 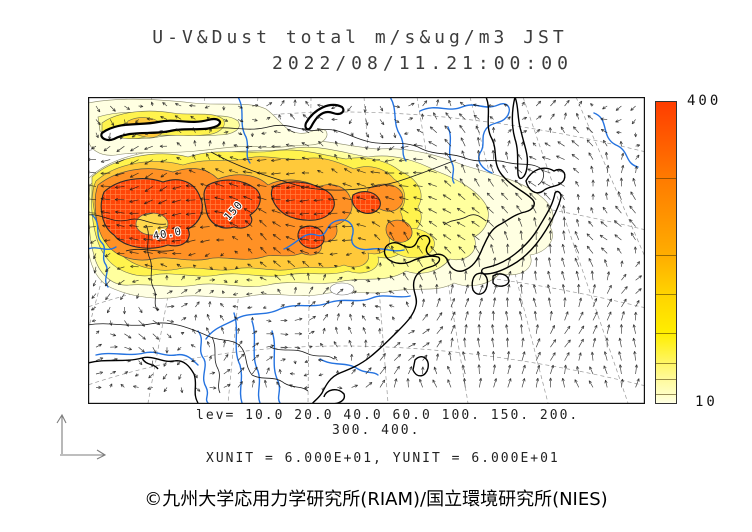 What do you see at coordinates (161, 130) in the screenshot?
I see `lake-balkhash` at bounding box center [161, 130].